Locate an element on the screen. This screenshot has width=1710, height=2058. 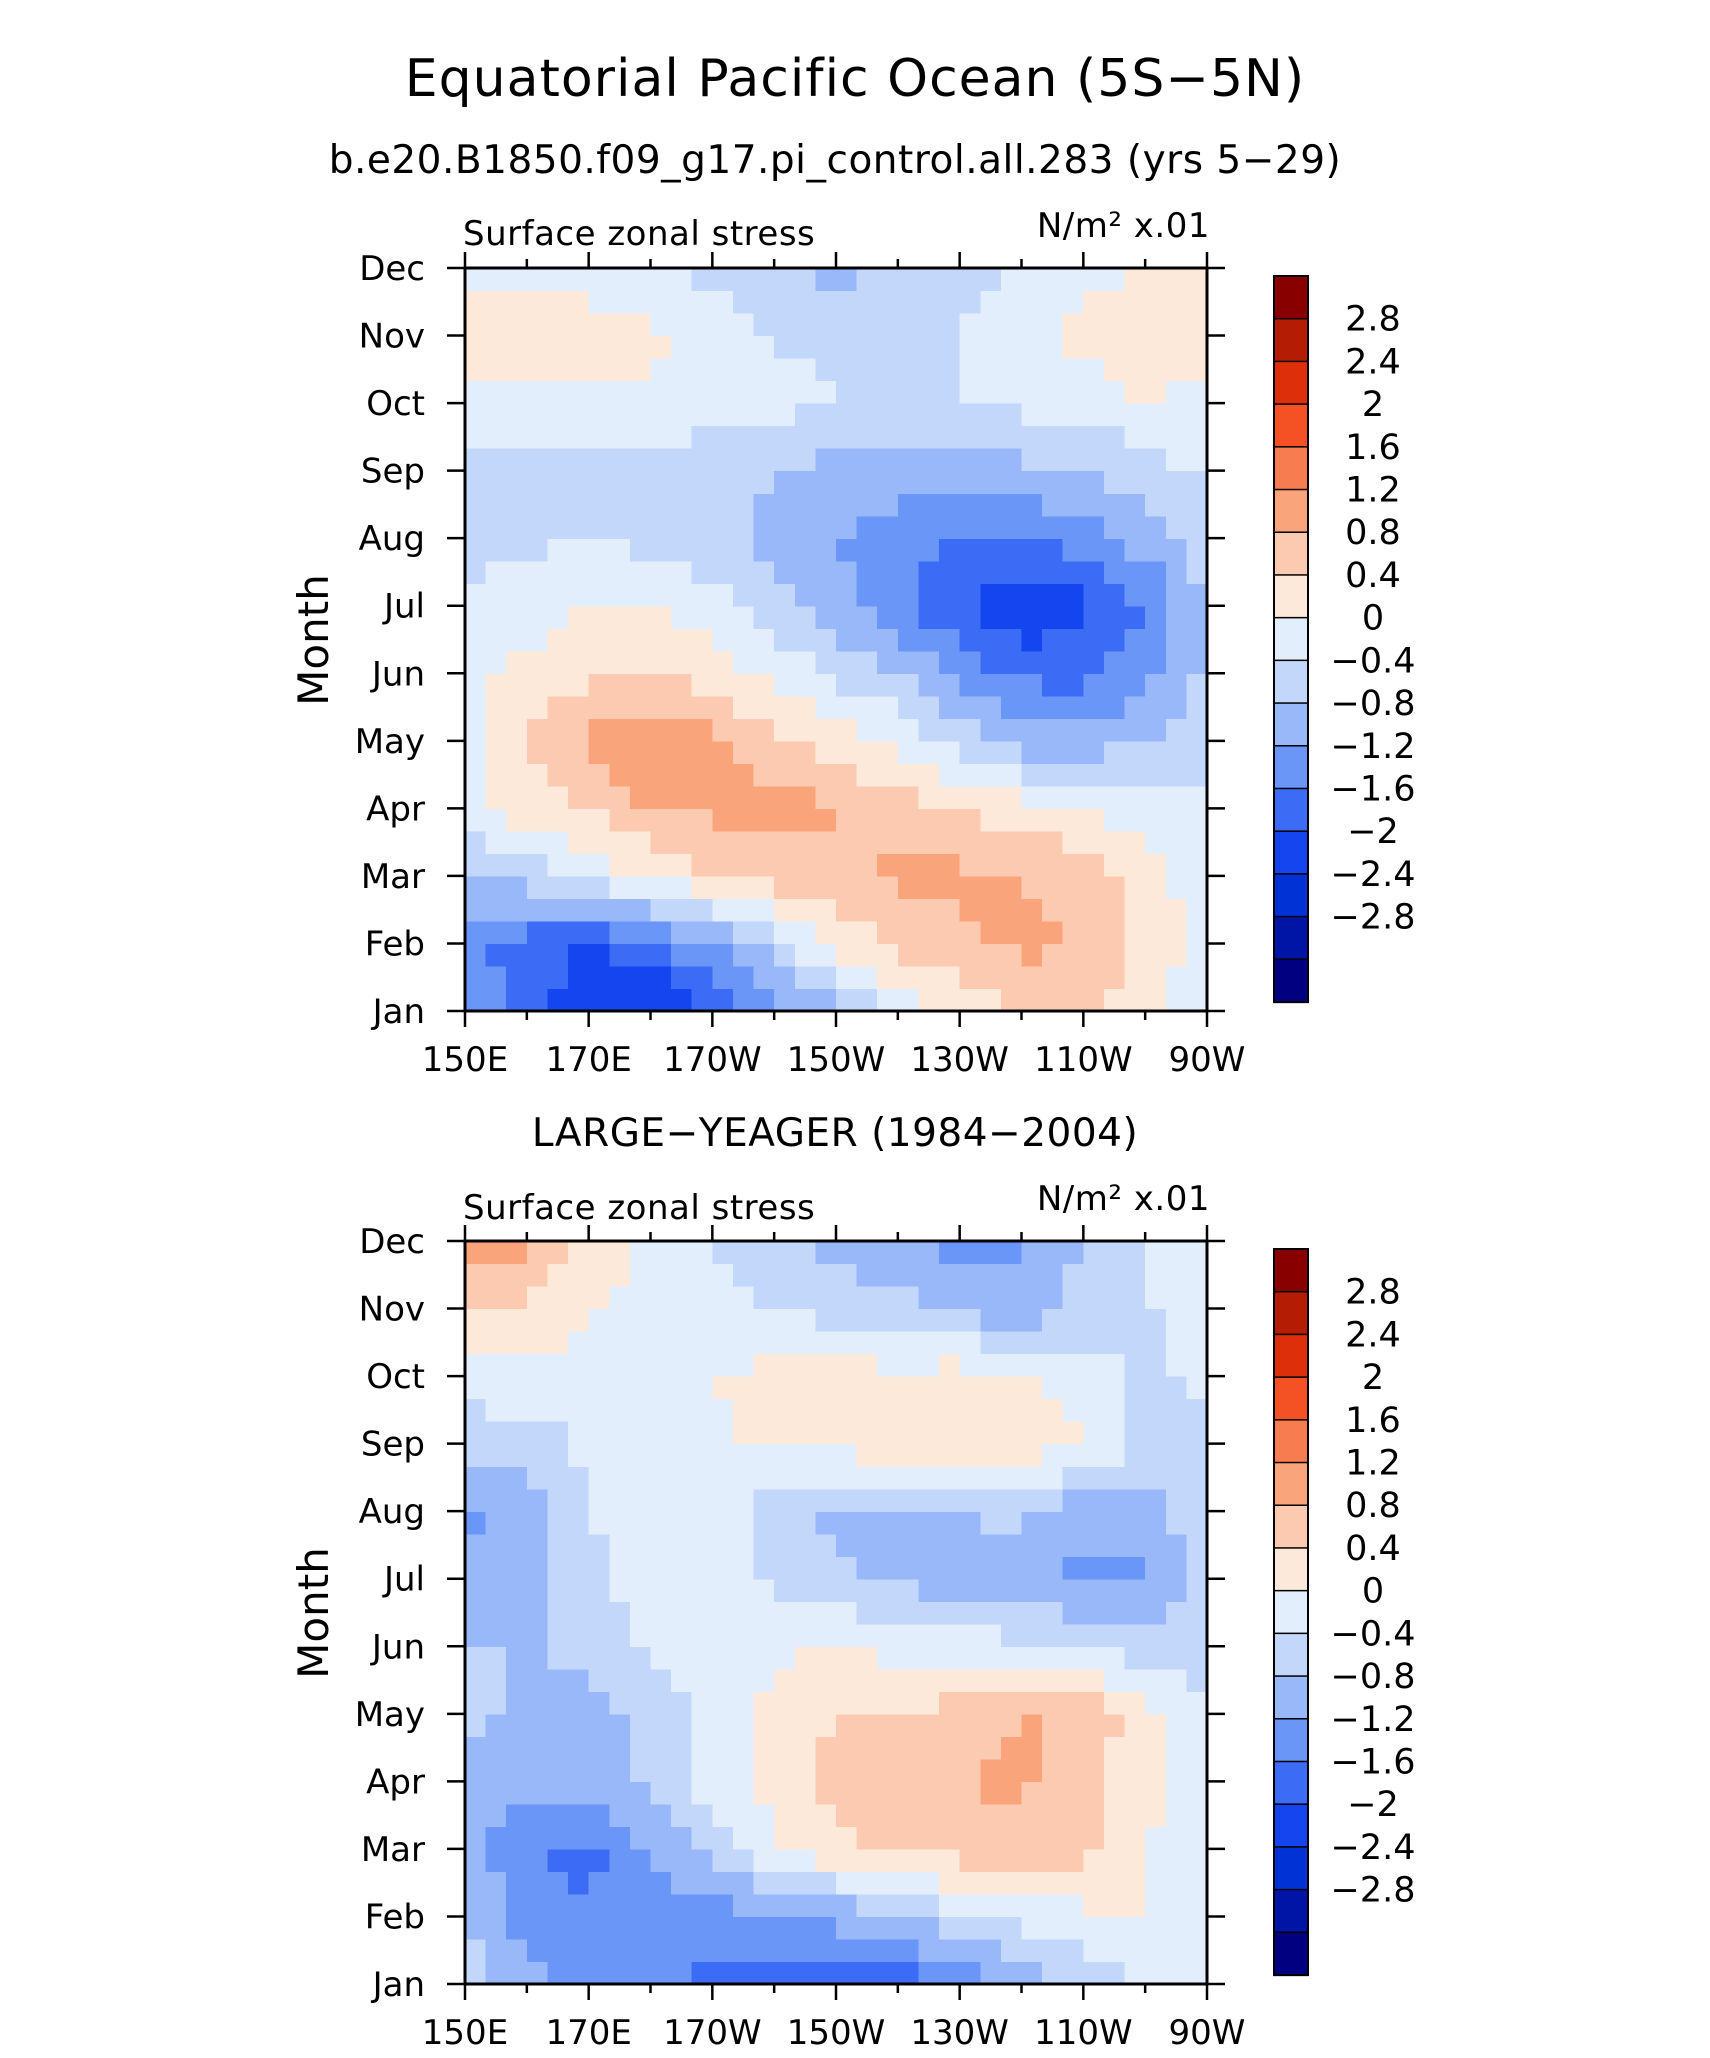
colorbar-label: −1.2 is located at coordinates (1373, 747).